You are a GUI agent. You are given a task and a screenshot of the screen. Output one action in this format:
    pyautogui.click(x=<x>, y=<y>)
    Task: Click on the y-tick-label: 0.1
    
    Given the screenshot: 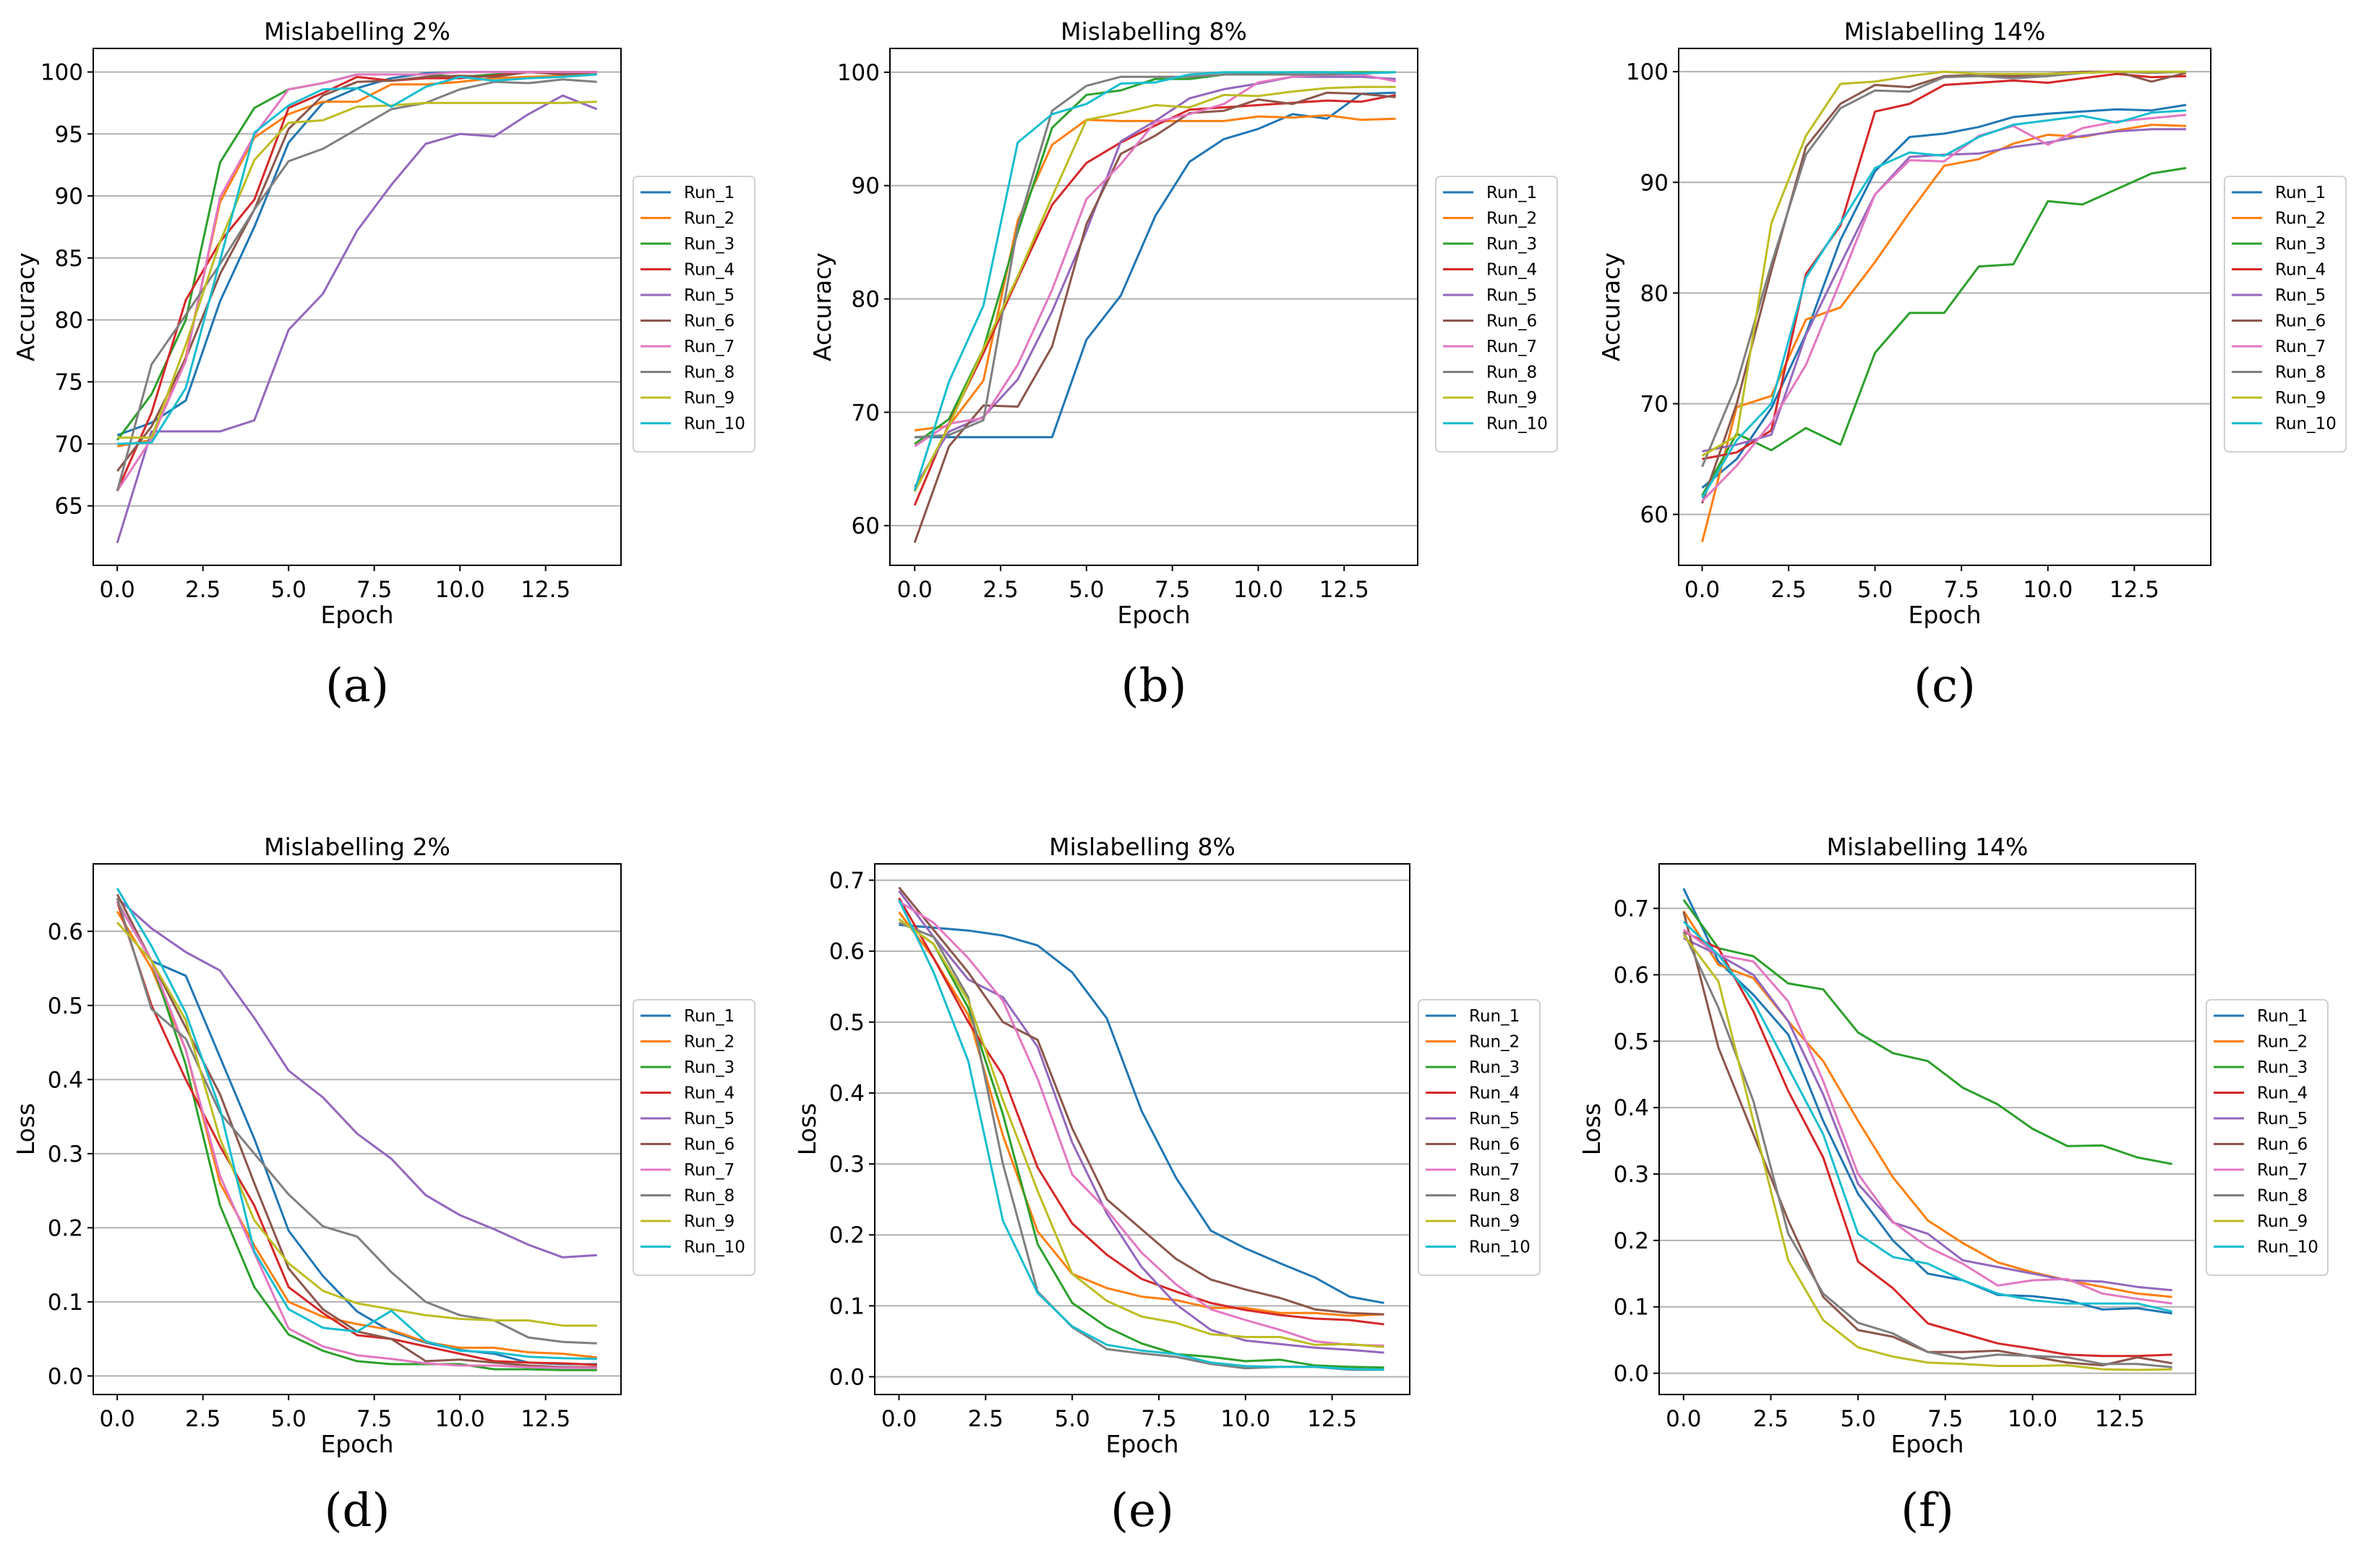 What is the action you would take?
    pyautogui.click(x=65, y=1303)
    